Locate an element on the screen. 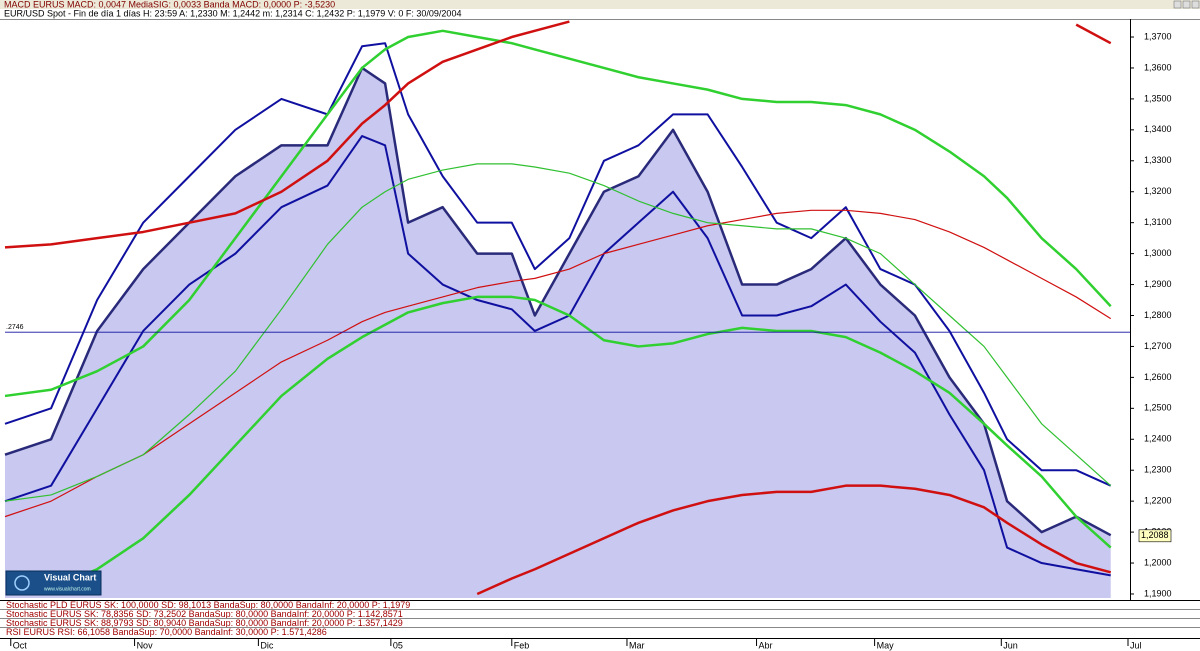 This screenshot has height=651, width=1200. logo-url: www.visualchart.com is located at coordinates (67, 589).